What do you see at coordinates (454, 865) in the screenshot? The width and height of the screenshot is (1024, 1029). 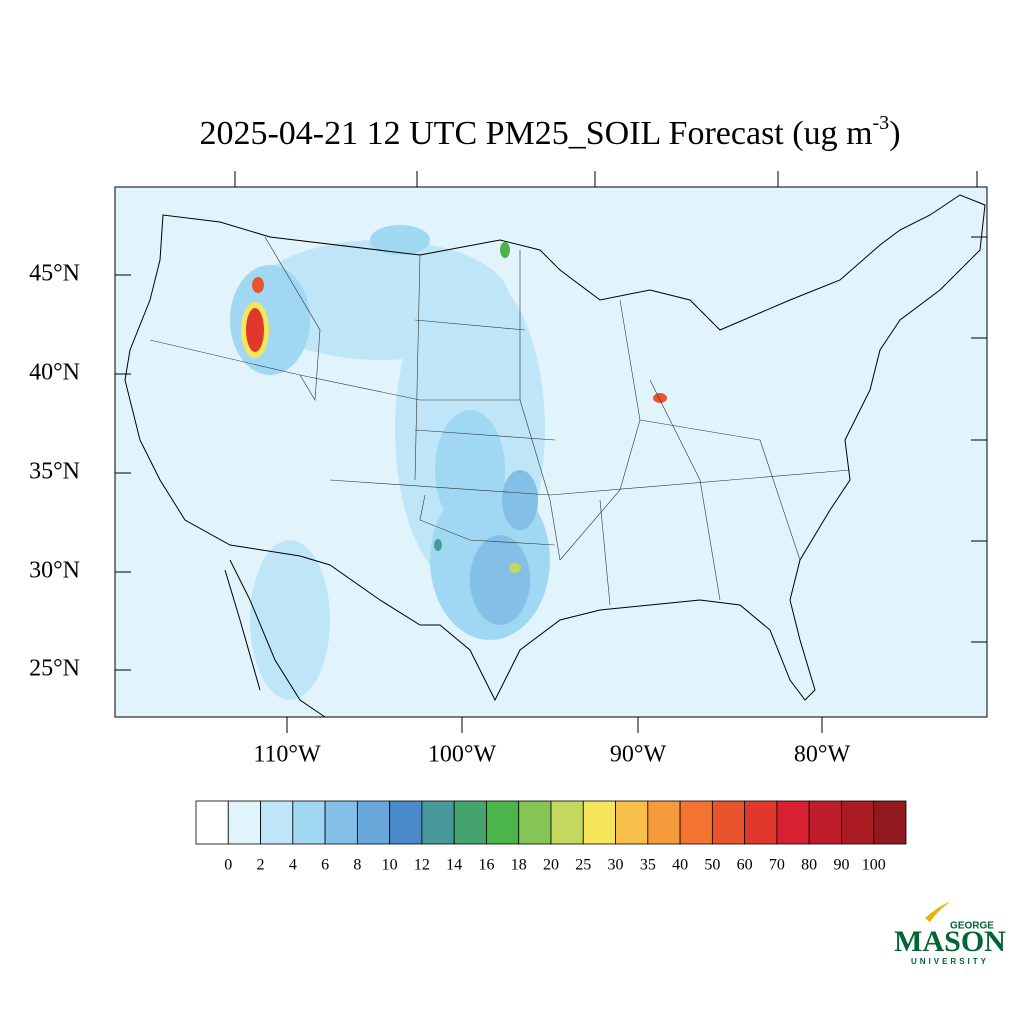 I see `colorbar-label: 14` at bounding box center [454, 865].